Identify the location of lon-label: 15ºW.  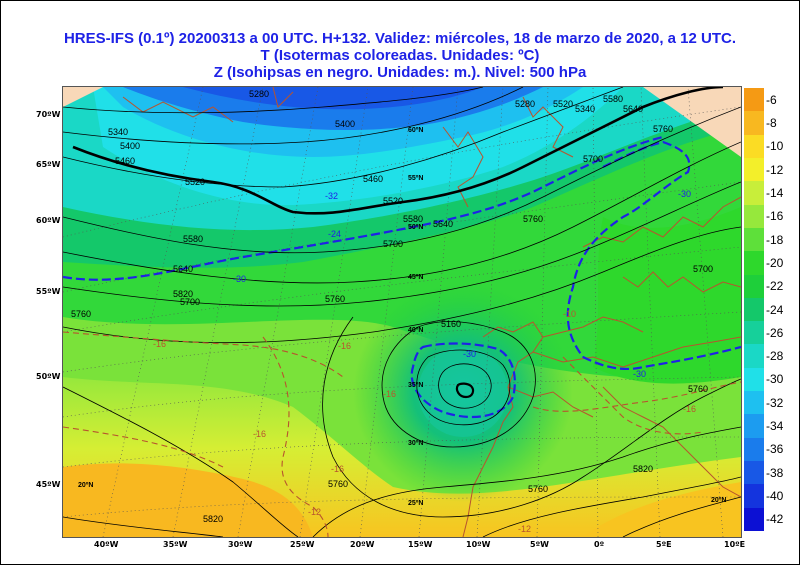
(420, 544).